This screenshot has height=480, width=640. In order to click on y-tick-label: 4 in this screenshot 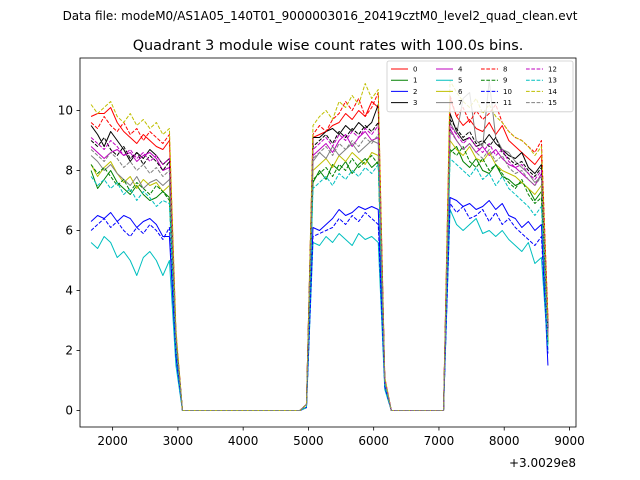, I will do `click(69, 291)`.